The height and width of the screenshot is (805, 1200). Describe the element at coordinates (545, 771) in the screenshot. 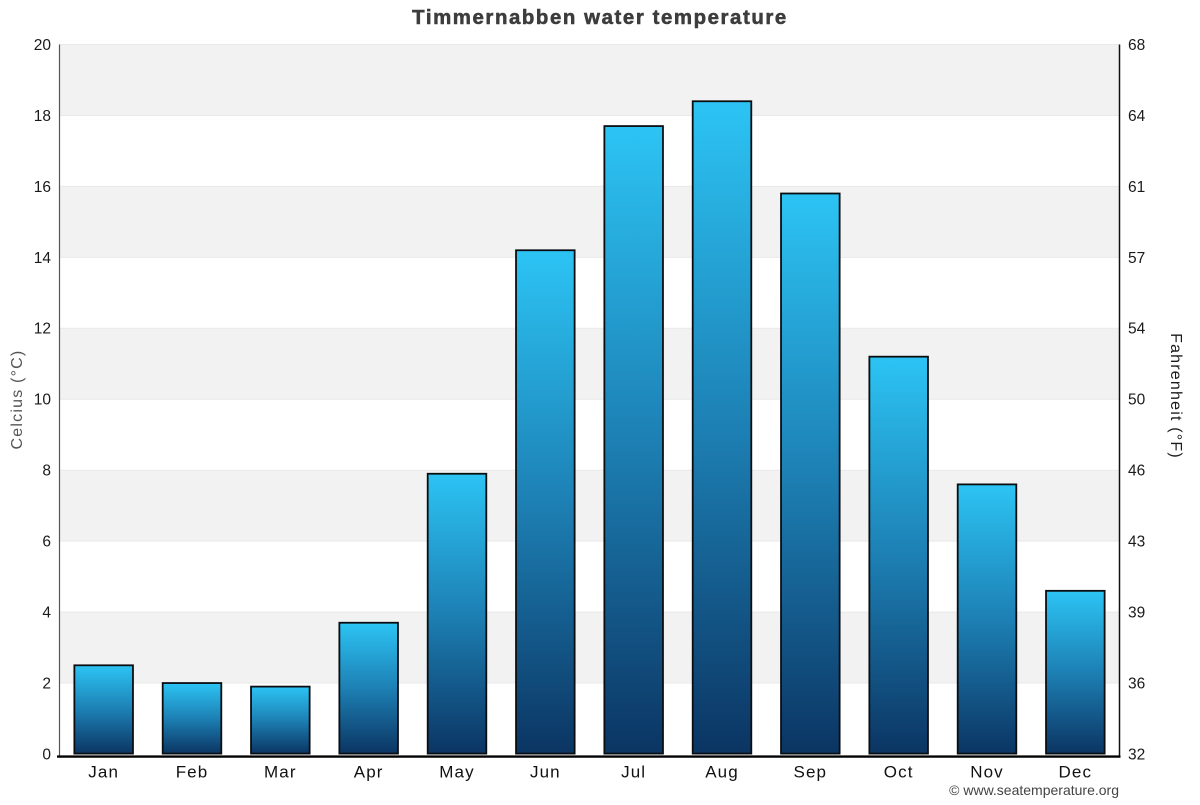

I see `svg-text: Jun` at that location.